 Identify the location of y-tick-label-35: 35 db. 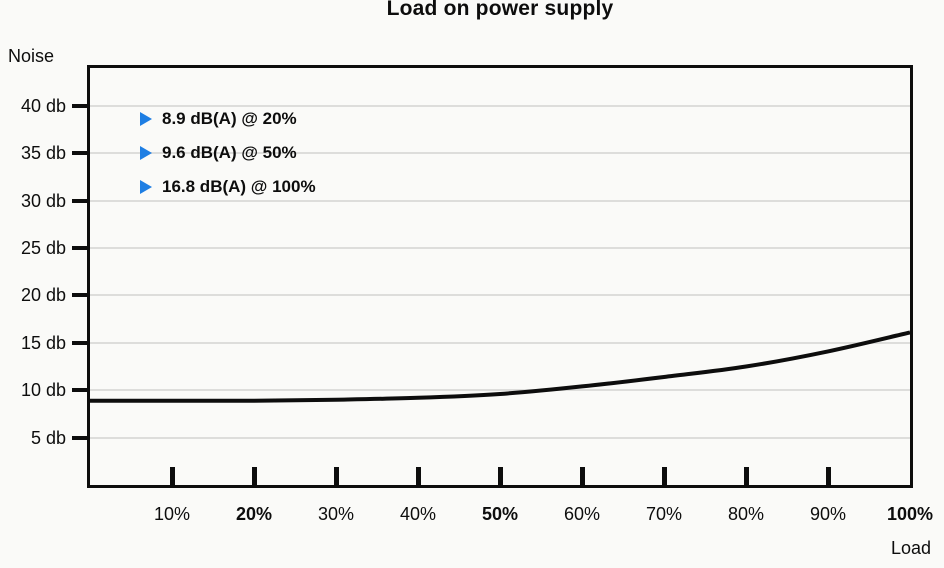
(43, 153).